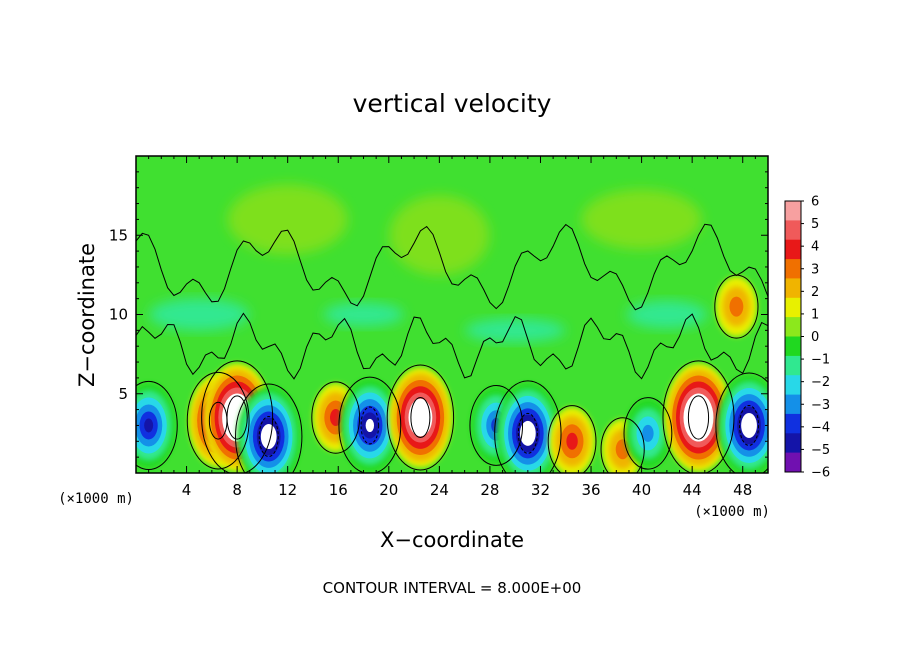 This screenshot has width=904, height=654. What do you see at coordinates (452, 540) in the screenshot?
I see `x-axis-label: X−coordinate` at bounding box center [452, 540].